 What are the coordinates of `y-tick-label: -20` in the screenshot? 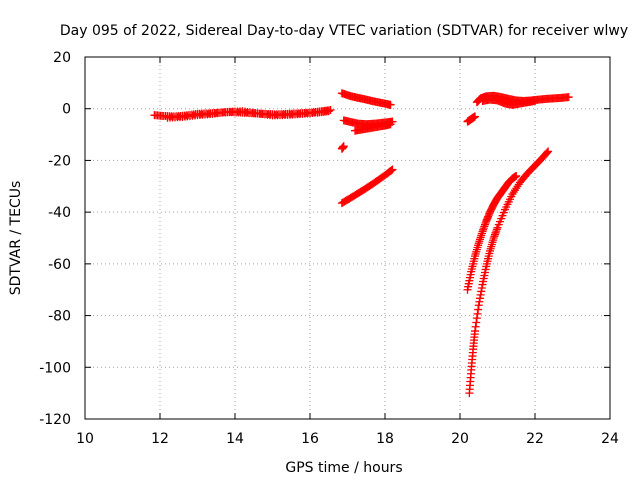 It's located at (59, 161).